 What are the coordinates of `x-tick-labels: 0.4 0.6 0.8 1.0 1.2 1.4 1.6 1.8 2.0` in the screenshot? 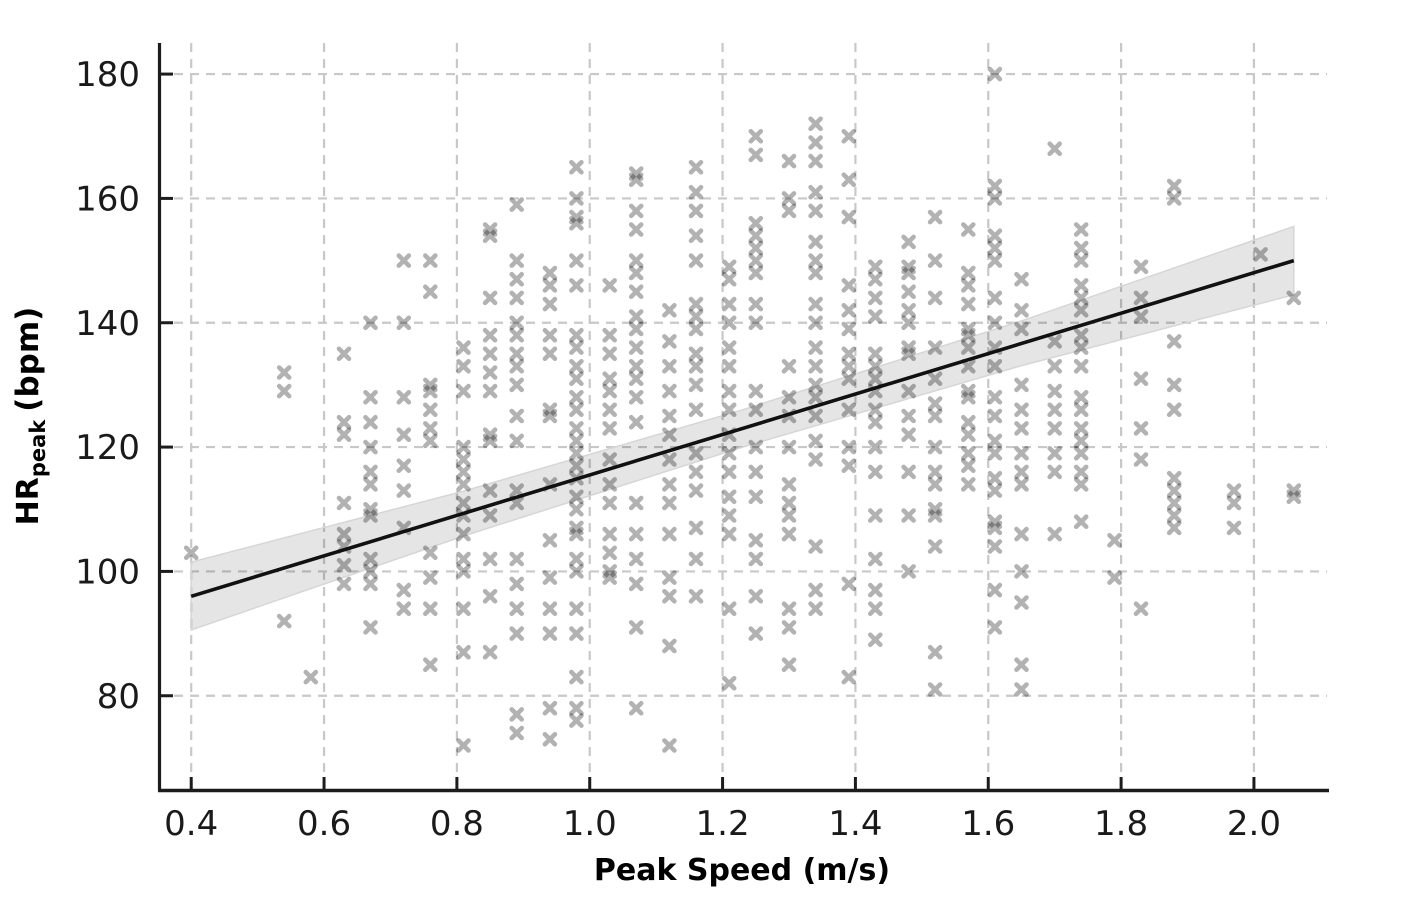 It's located at (722, 824).